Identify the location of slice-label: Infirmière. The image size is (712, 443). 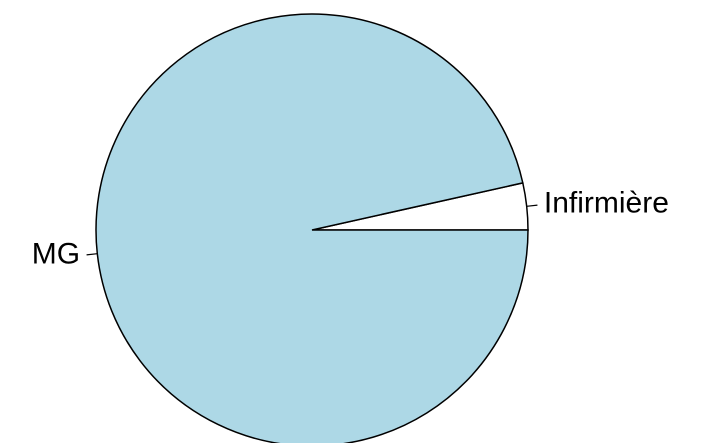
(606, 202).